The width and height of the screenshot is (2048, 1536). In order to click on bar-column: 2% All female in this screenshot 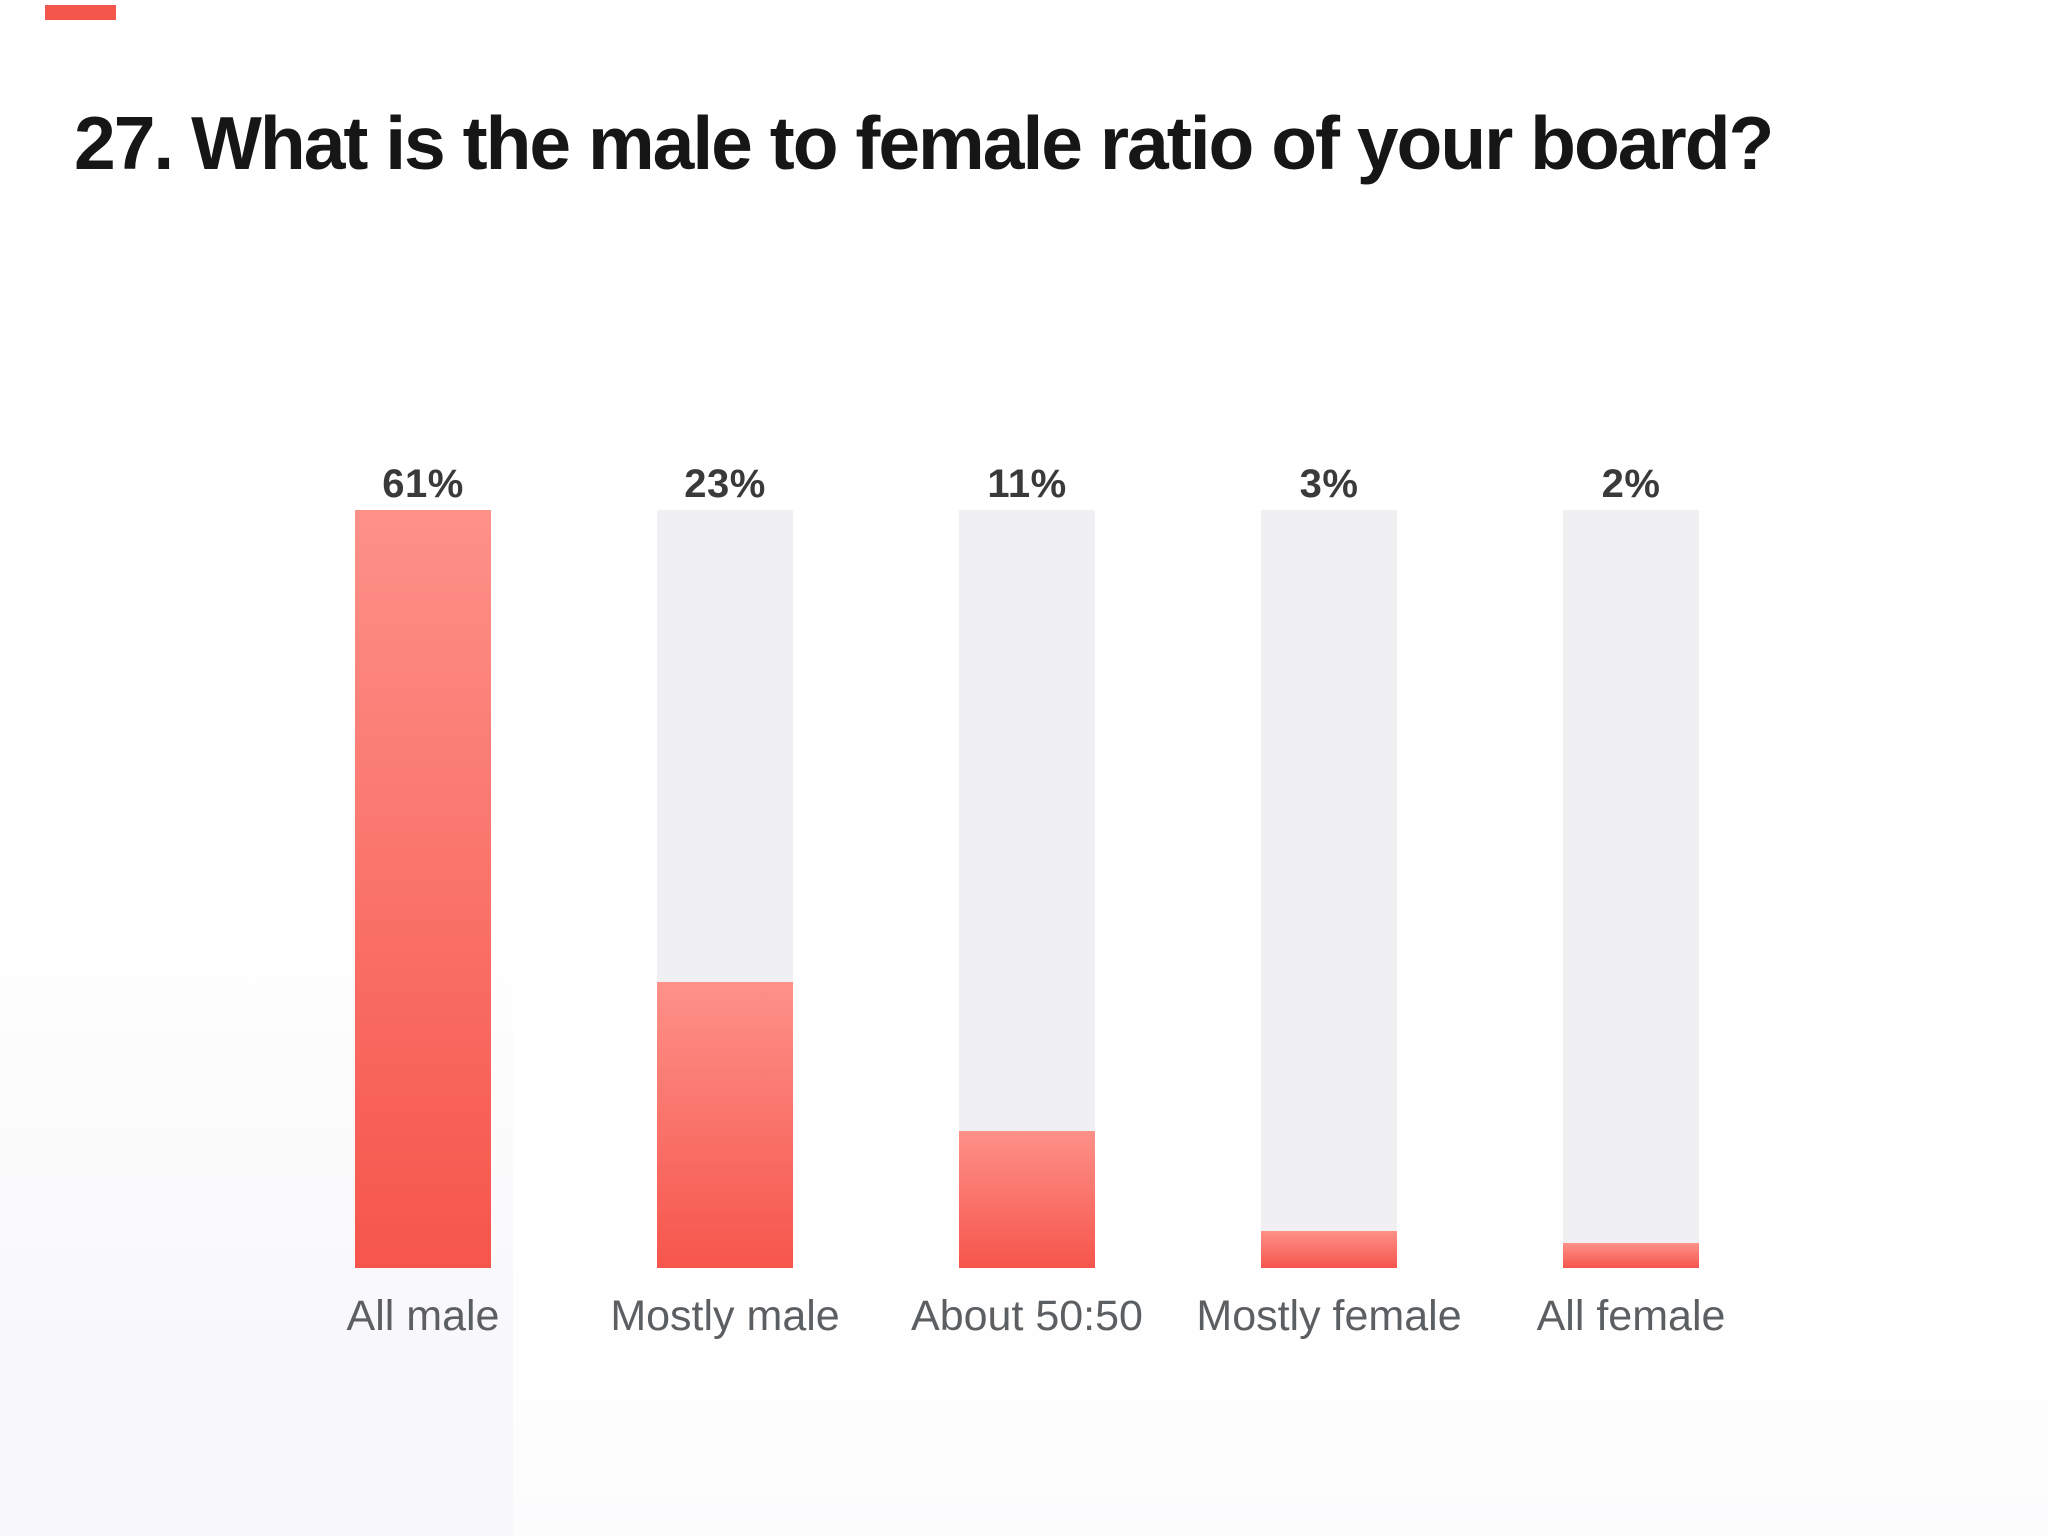, I will do `click(1631, 900)`.